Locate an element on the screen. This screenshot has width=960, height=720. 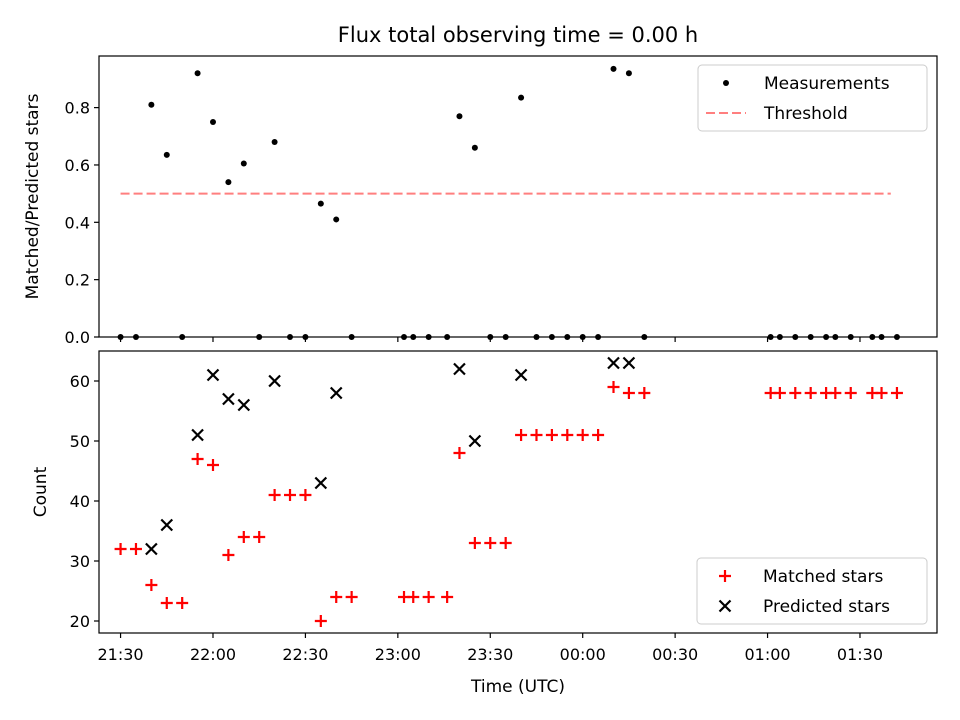
top-ytick-label: 0.0 is located at coordinates (77, 337).